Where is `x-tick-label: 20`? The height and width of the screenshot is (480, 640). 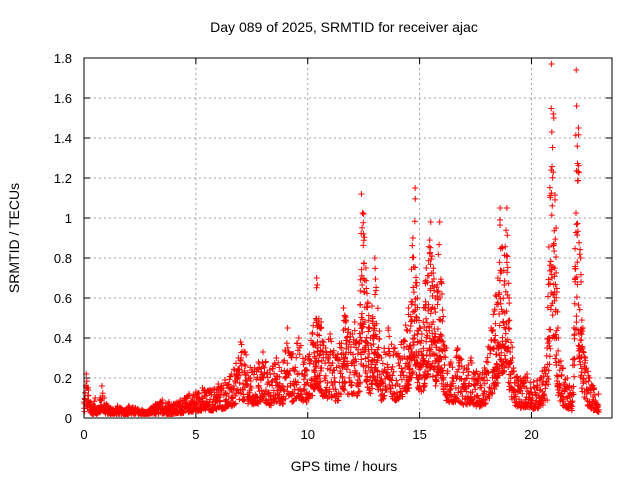
x-tick-label: 20 is located at coordinates (531, 434).